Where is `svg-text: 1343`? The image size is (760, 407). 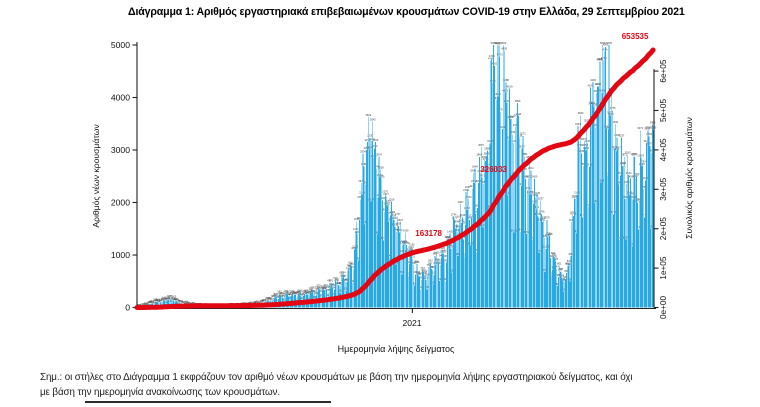 svg-text: 1343 is located at coordinates (548, 235).